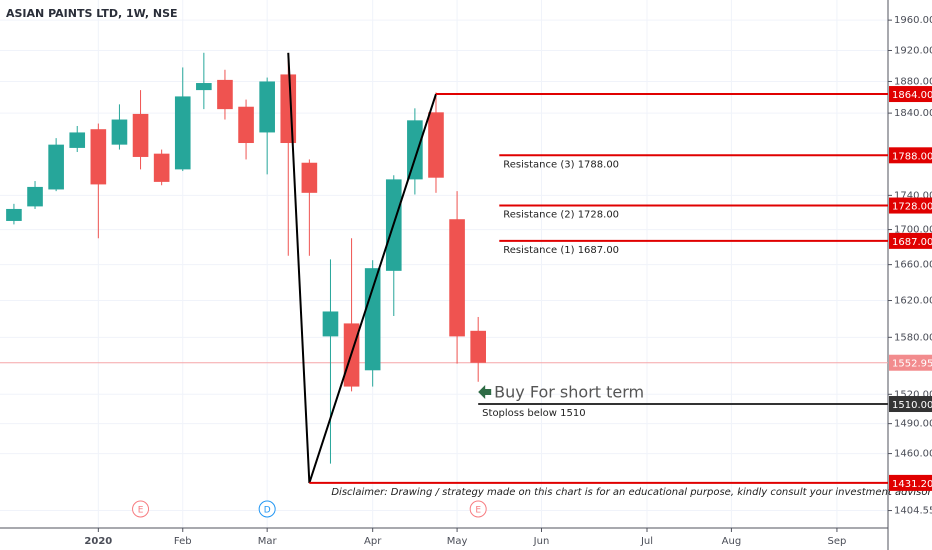 The width and height of the screenshot is (932, 550). I want to click on x-tick-label: Apr, so click(373, 541).